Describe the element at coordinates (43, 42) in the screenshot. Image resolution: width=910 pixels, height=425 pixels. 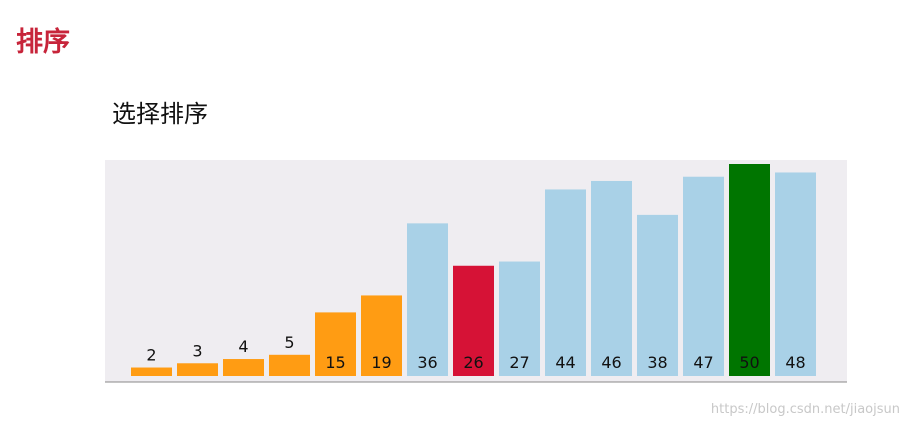
I see `page-title: 排序` at that location.